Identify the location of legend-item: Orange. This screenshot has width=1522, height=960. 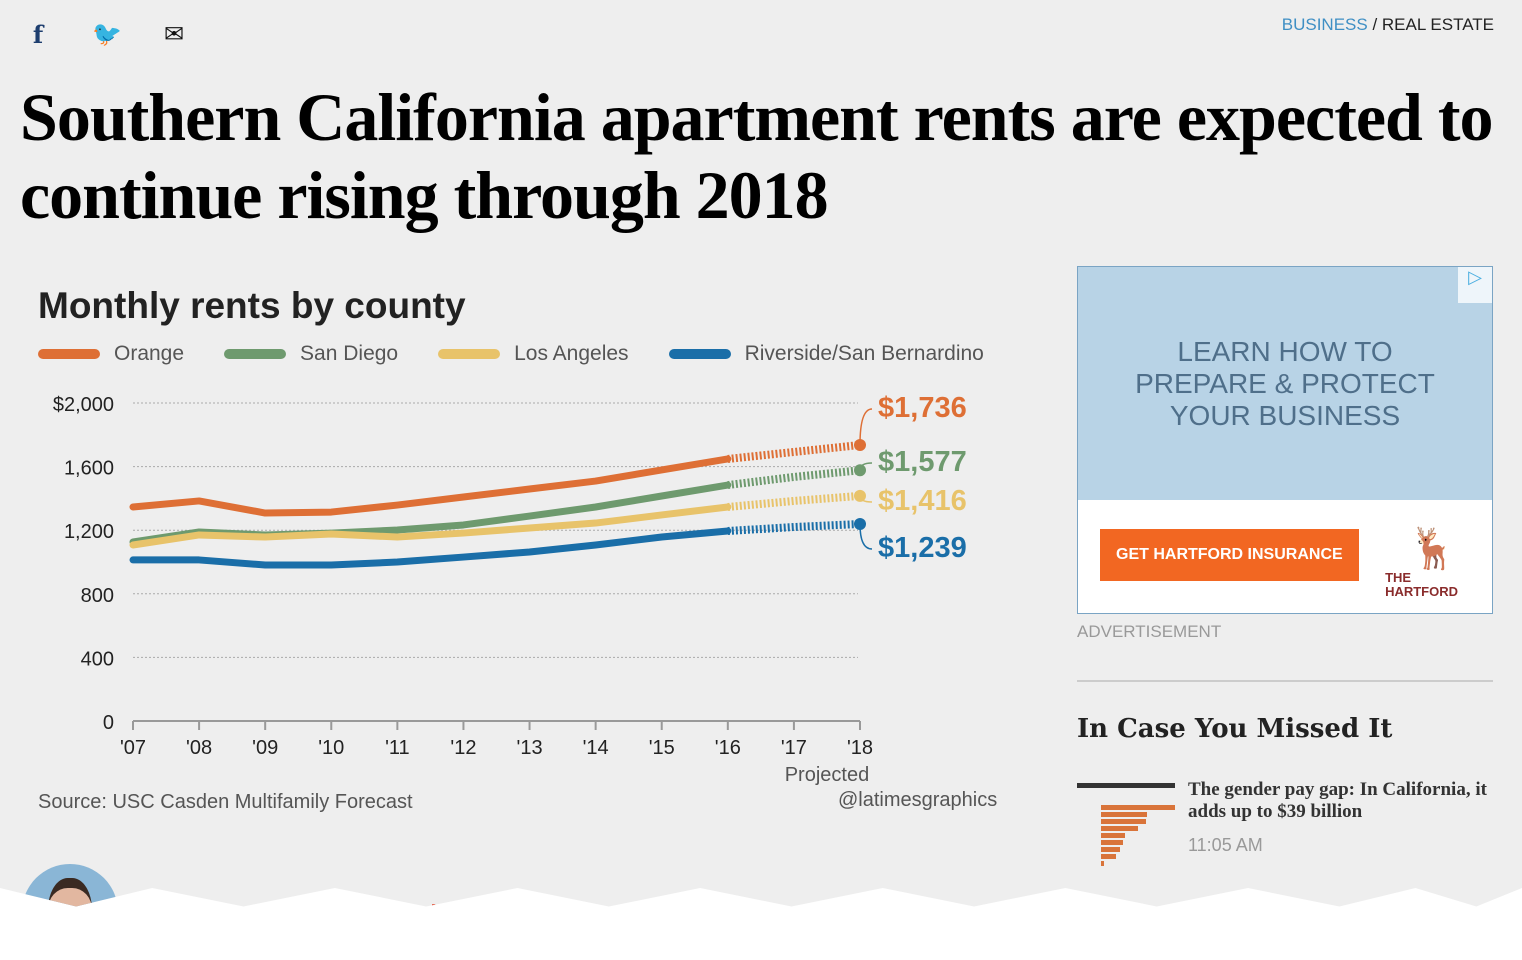
(111, 354).